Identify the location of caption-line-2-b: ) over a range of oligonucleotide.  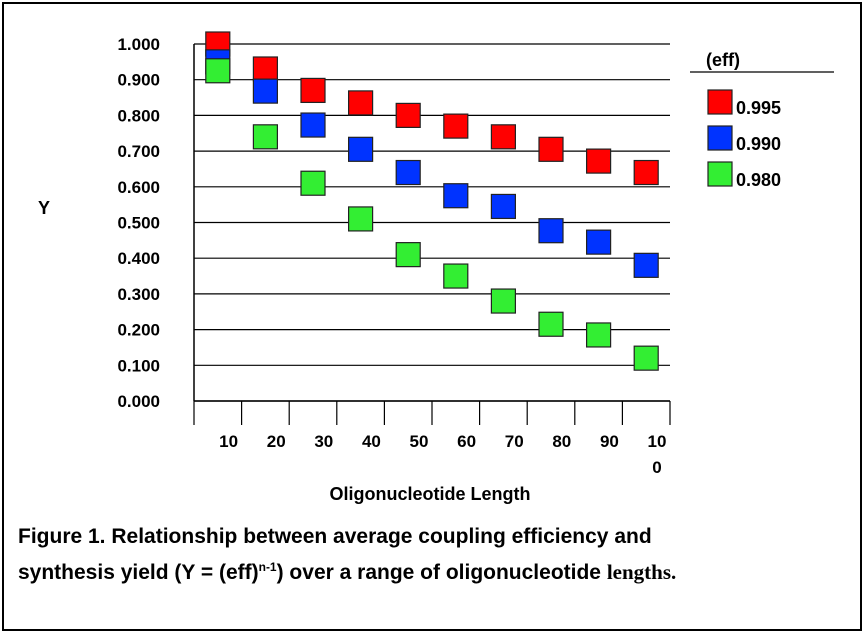
(441, 572).